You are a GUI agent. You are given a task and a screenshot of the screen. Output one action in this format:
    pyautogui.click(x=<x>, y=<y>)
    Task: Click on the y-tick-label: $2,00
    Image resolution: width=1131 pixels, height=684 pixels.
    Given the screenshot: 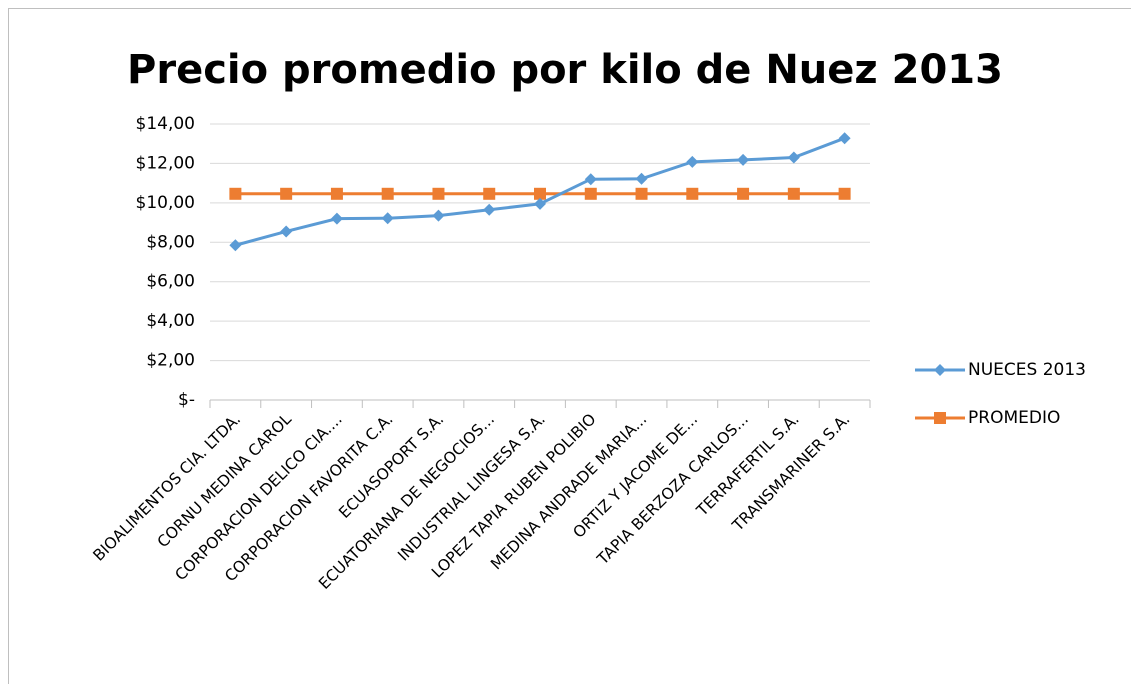 What is the action you would take?
    pyautogui.click(x=170, y=361)
    